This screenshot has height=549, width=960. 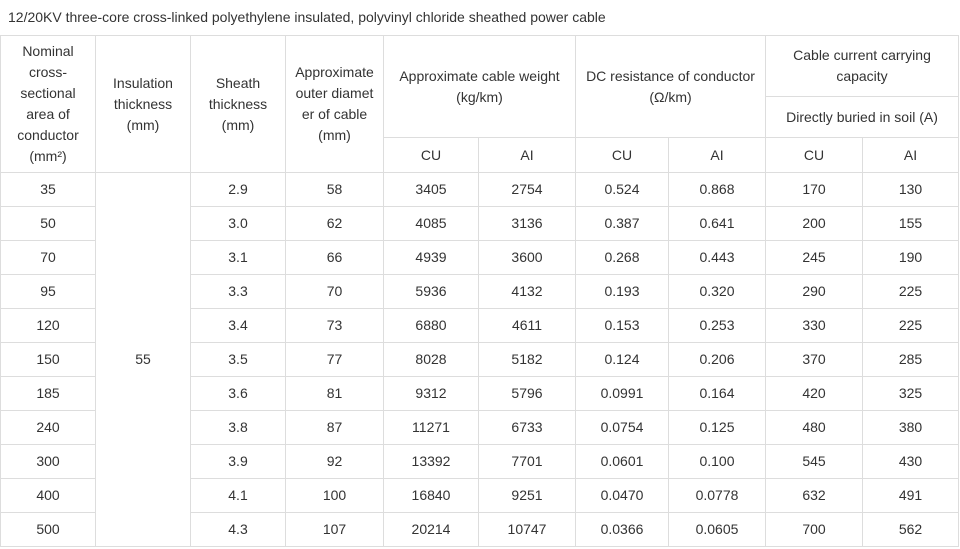 I want to click on table-row: 150 3.5 77 8028 5182 0.124 0.206 370 285, so click(x=480, y=359).